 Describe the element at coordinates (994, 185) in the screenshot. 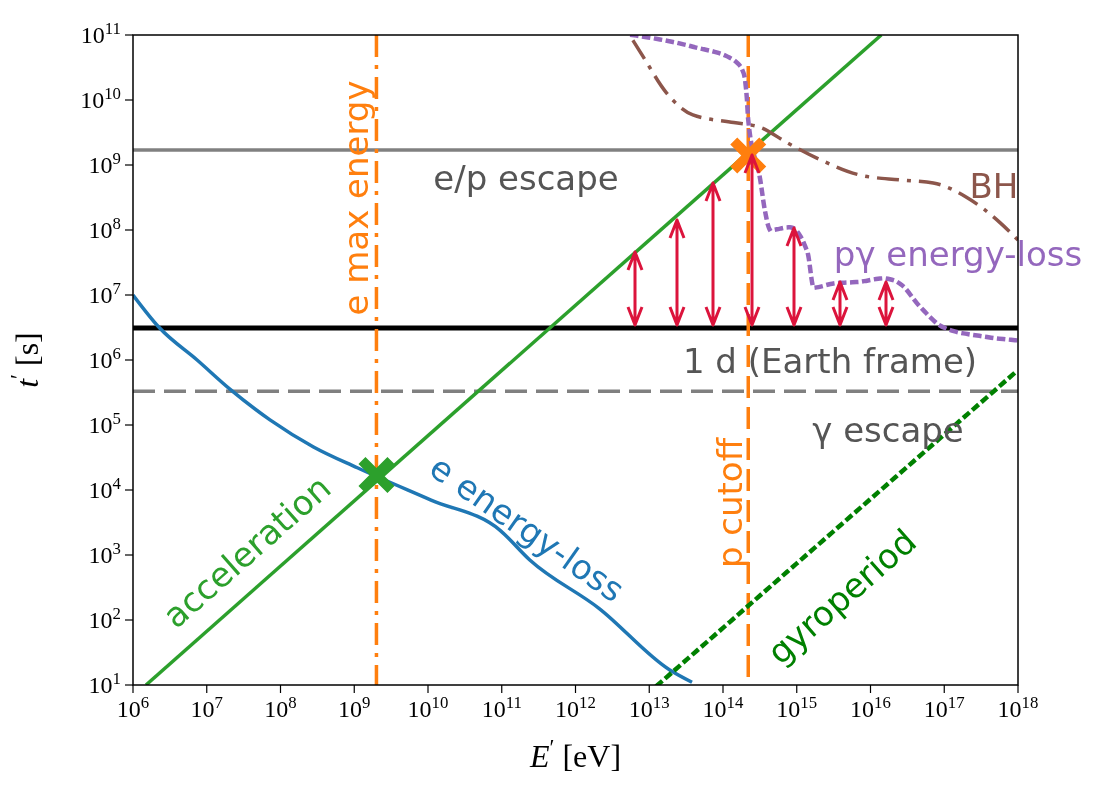

I see `series-label: BH` at that location.